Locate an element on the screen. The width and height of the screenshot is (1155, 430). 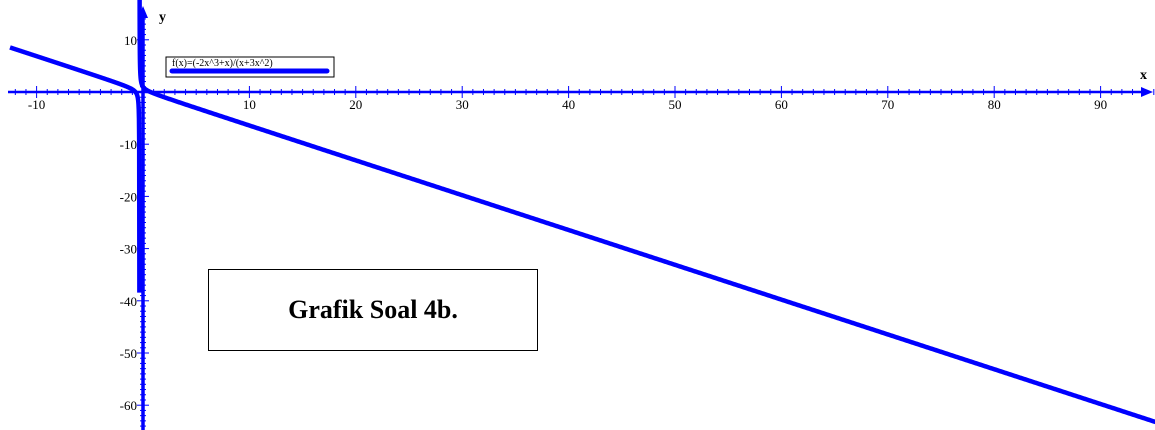
caption-box: Grafik Soal 4b. is located at coordinates (373, 310).